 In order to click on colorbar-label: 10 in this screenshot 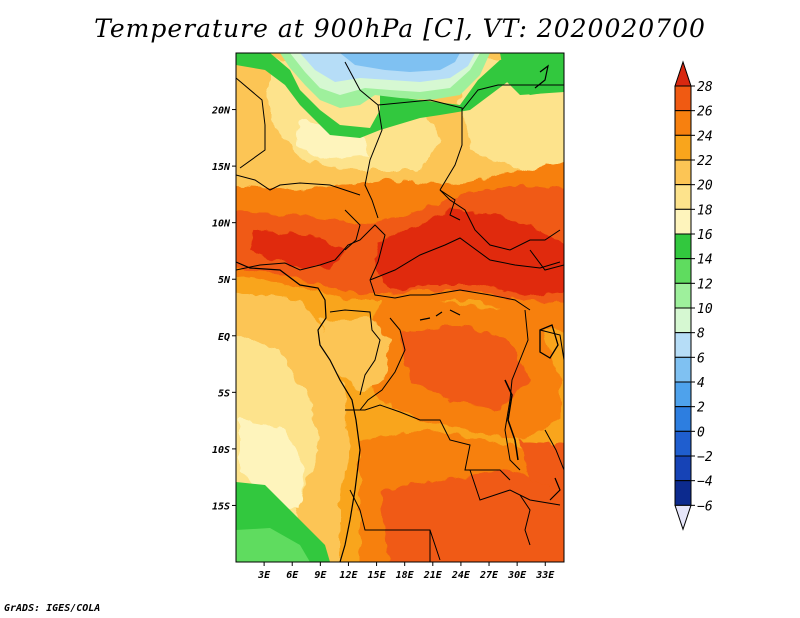, I will do `click(705, 309)`.